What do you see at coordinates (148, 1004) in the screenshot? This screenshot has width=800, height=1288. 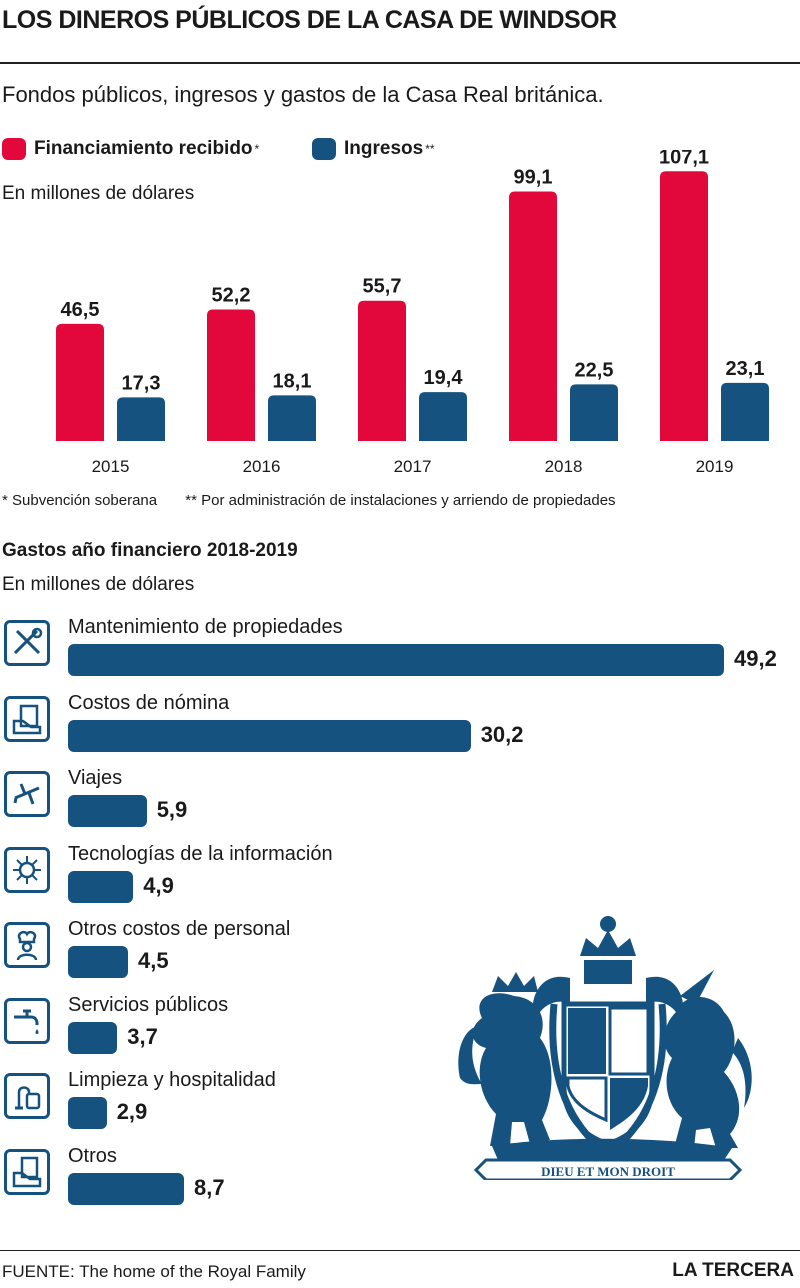 I see `expense-label: Servicios públicos` at bounding box center [148, 1004].